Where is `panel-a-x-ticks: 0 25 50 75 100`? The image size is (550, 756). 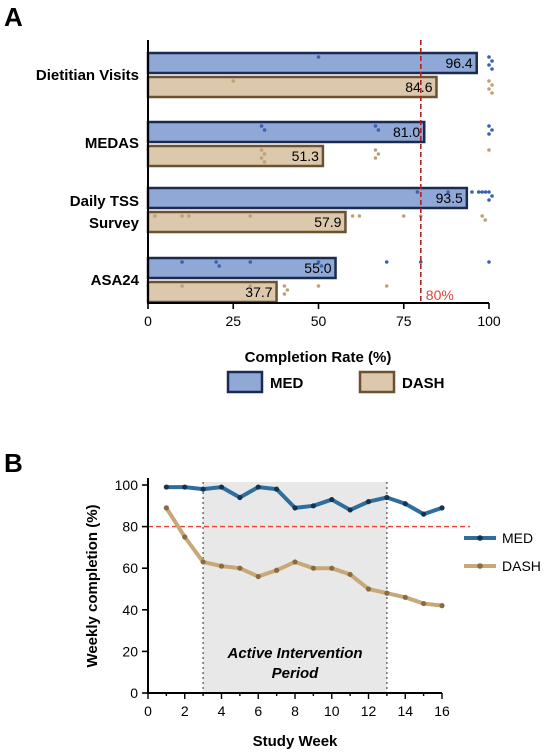 panel-a-x-ticks: 0 25 50 75 100 is located at coordinates (322, 316).